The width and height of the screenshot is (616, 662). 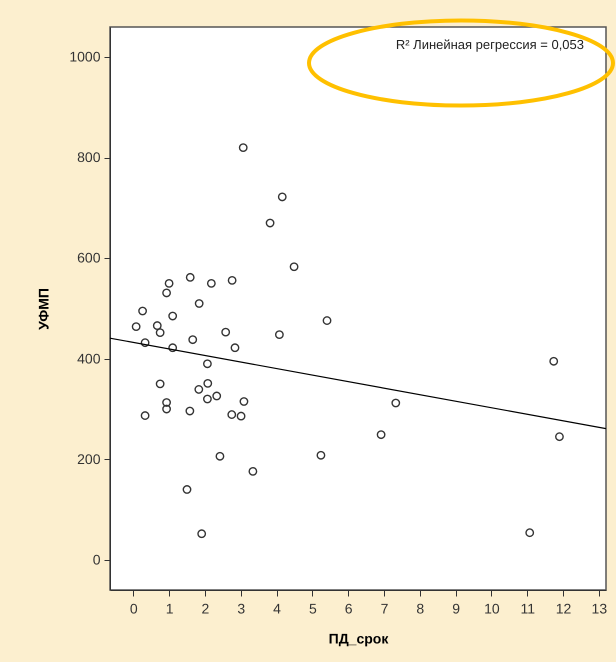 What do you see at coordinates (43, 309) in the screenshot?
I see `y-axis-title: УФМП` at bounding box center [43, 309].